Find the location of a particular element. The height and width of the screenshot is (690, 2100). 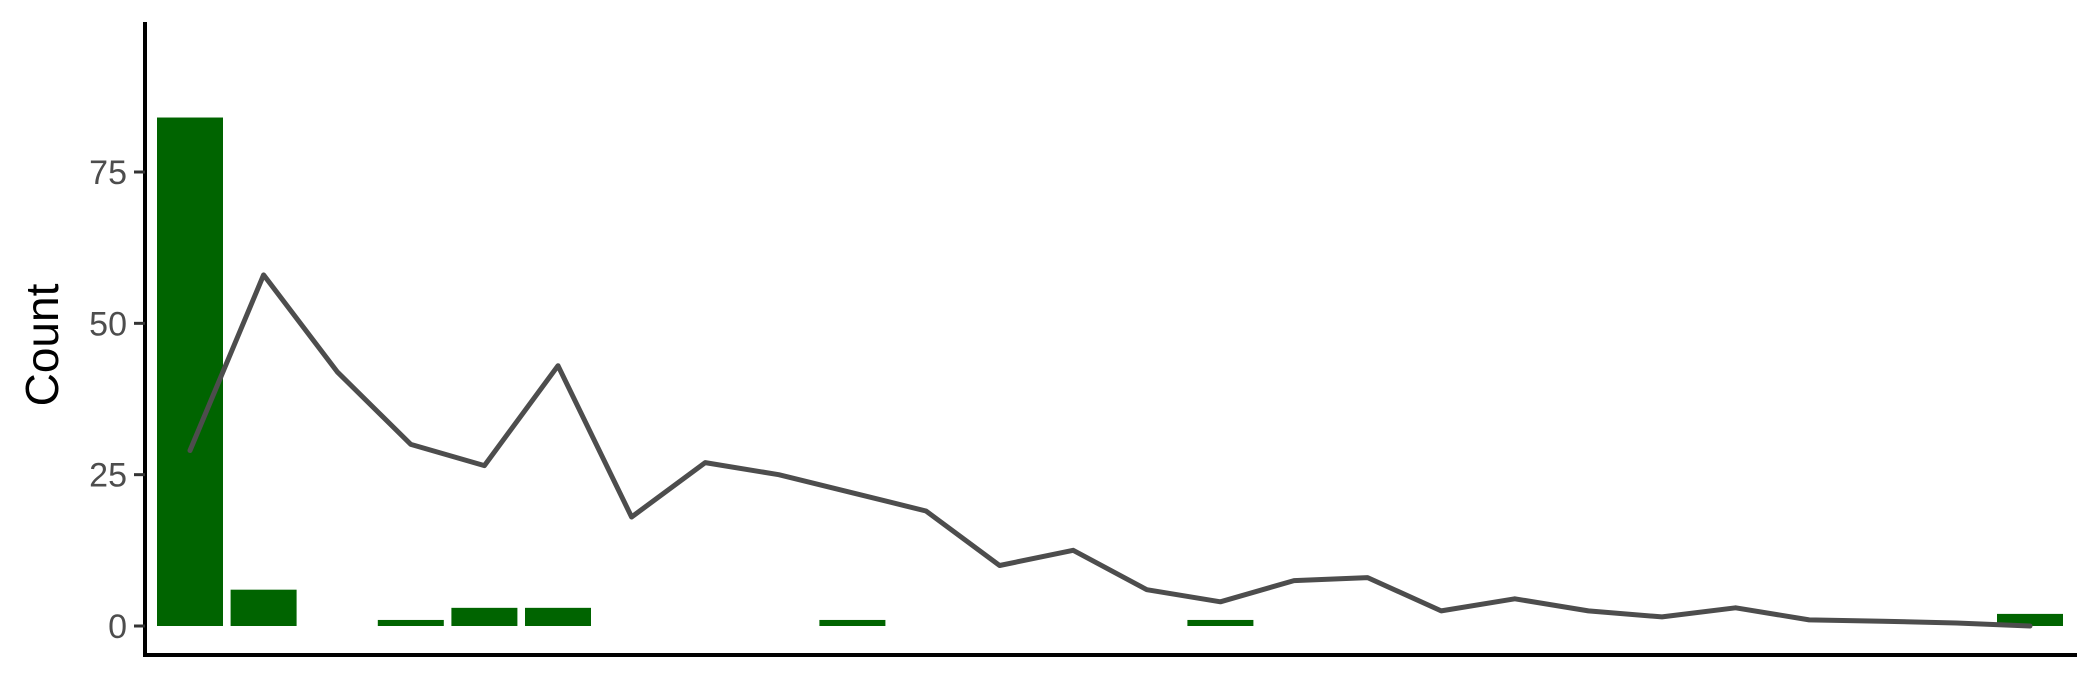

y-axis-title: Count is located at coordinates (42, 344).